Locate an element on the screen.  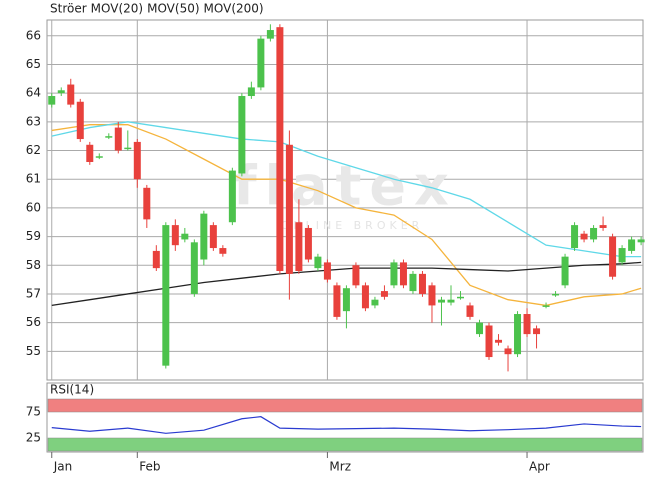
y-tick-label: 62 is located at coordinates (33, 150).